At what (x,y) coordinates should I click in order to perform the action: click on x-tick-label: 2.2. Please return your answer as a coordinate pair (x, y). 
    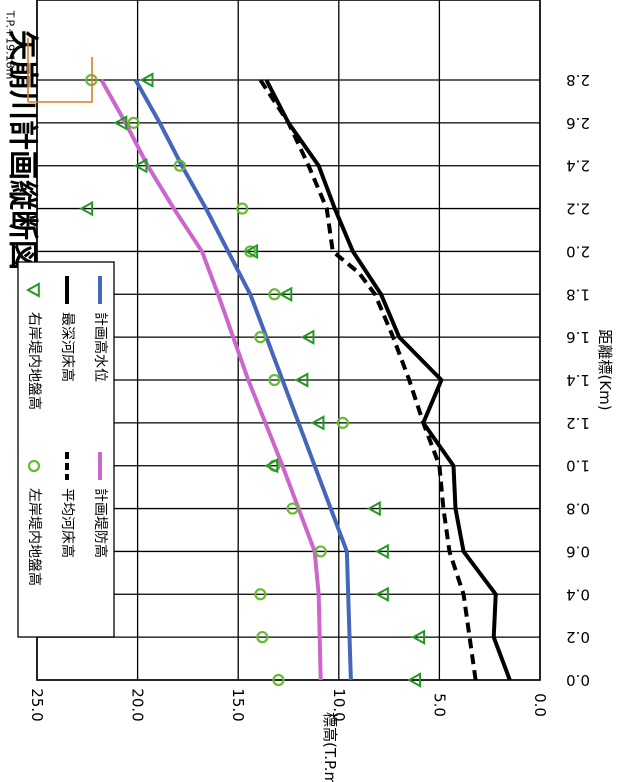
    Looking at the image, I should click on (578, 209).